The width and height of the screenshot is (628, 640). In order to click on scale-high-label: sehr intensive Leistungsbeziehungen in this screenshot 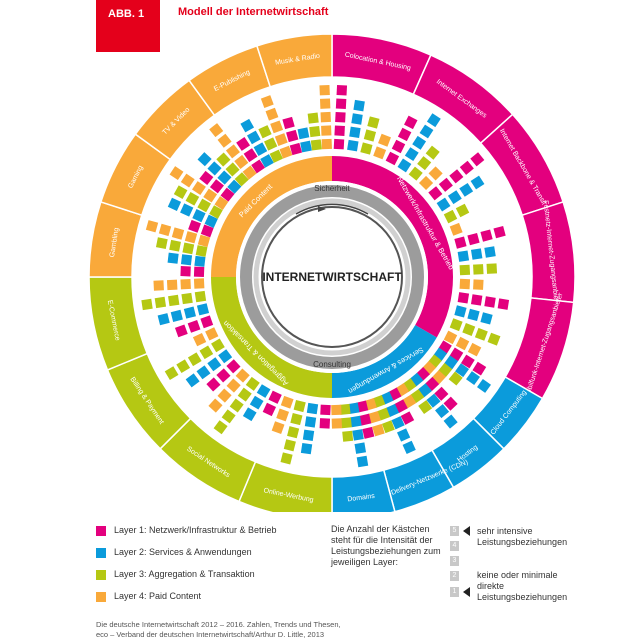, I will do `click(522, 536)`.